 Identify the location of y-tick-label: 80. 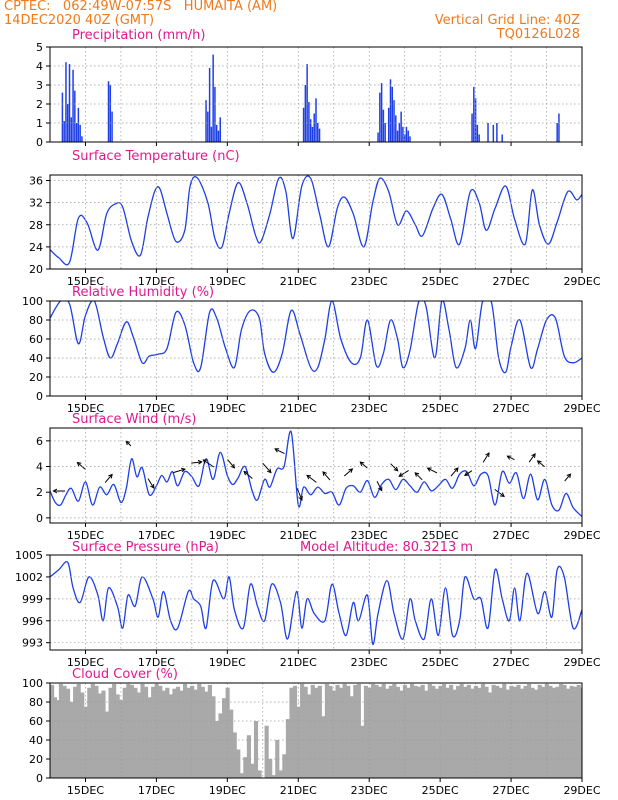
(36, 320).